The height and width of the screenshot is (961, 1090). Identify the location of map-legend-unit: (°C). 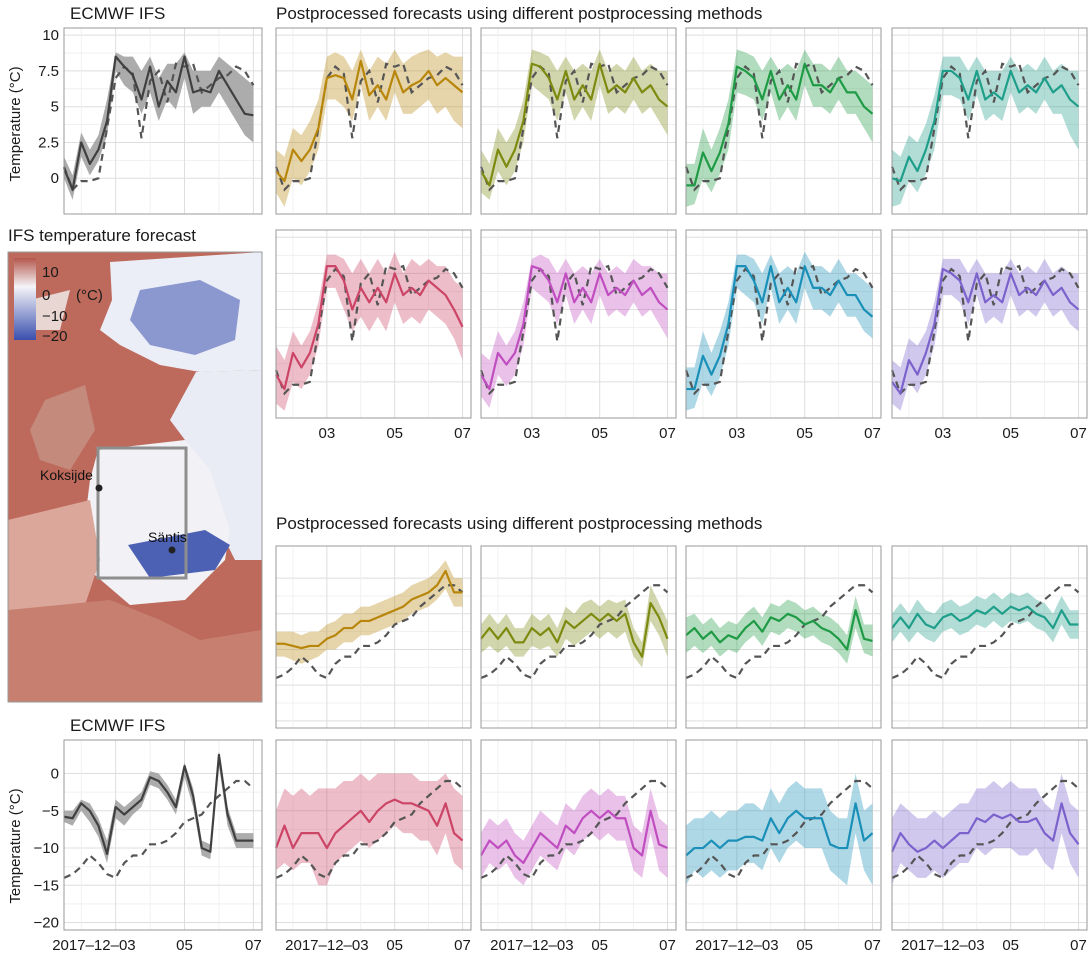
(89, 295).